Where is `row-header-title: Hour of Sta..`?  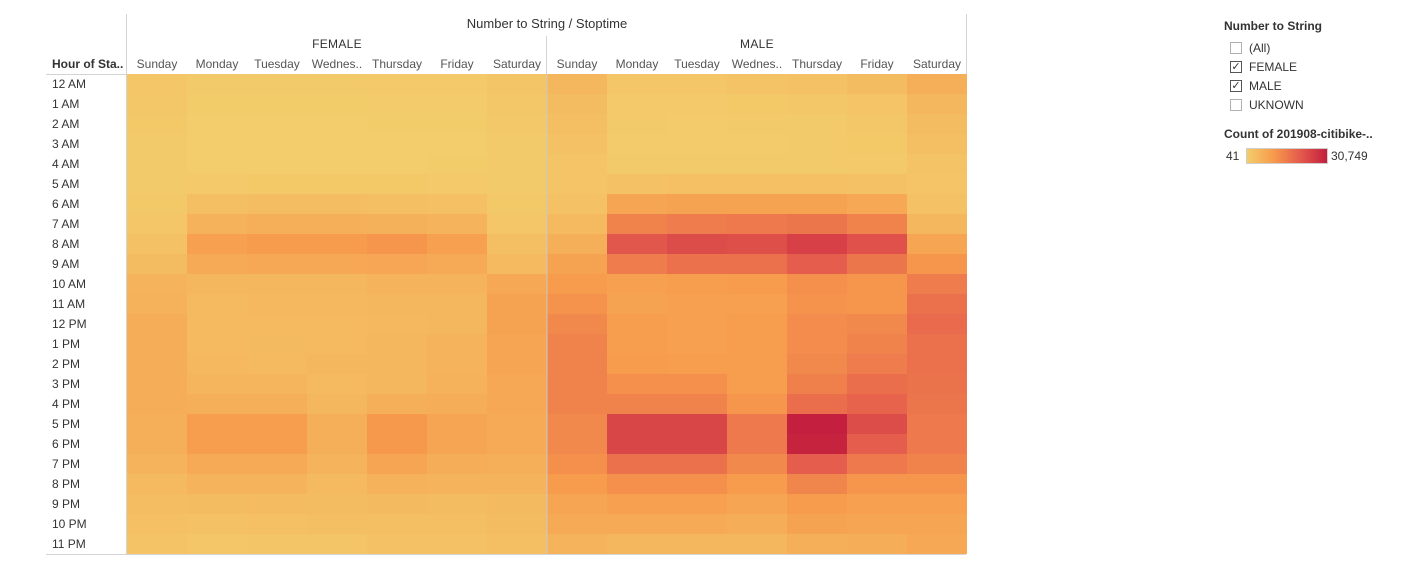 row-header-title: Hour of Sta.. is located at coordinates (88, 64).